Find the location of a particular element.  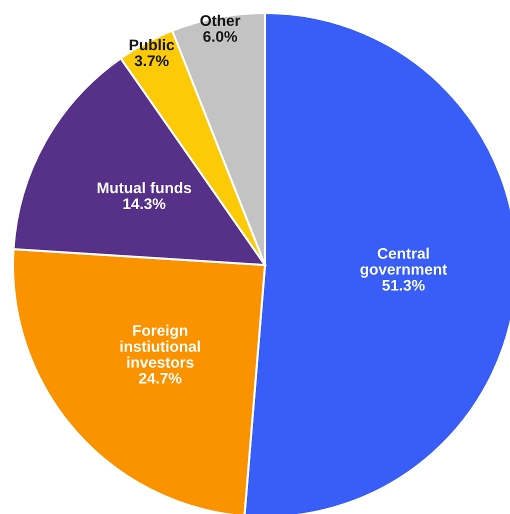

data-label: 14.3% is located at coordinates (144, 204).